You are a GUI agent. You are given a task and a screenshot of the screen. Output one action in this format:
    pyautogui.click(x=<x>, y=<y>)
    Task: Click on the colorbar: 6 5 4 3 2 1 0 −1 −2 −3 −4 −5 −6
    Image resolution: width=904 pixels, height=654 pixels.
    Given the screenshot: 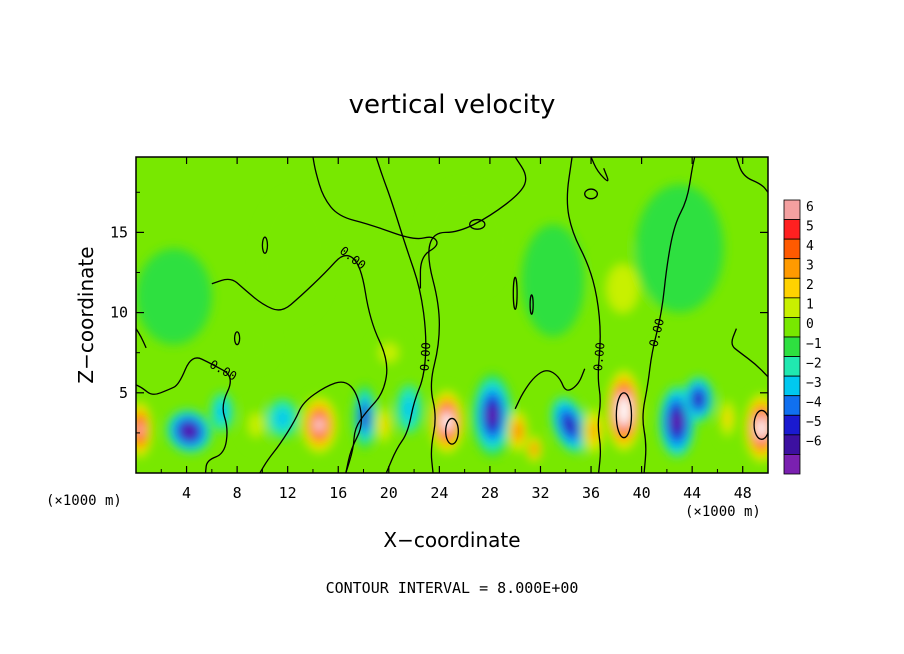 What is the action you would take?
    pyautogui.click(x=802, y=337)
    